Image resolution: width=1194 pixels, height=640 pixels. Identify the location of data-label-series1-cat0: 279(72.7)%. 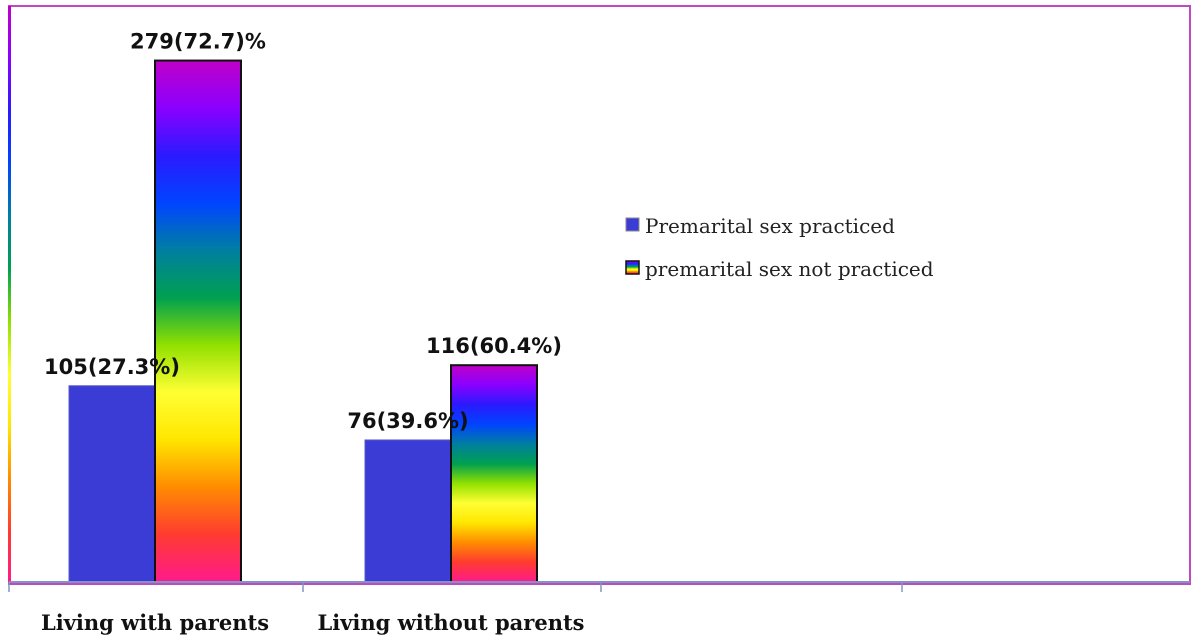
(198, 42).